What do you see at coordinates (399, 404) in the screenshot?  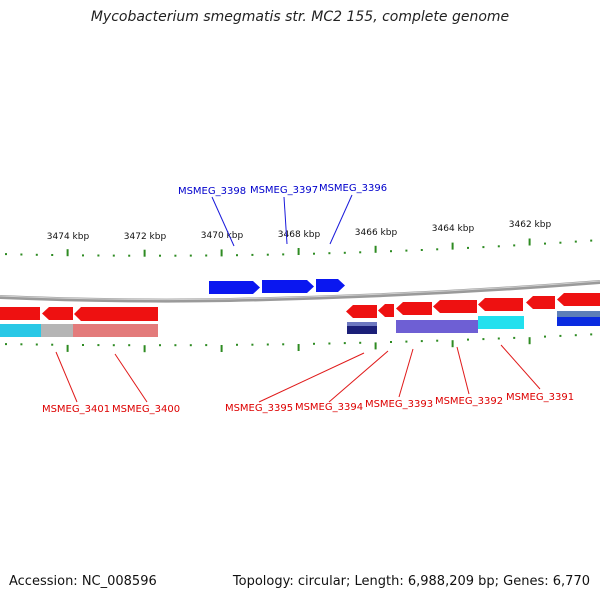 I see `gene-label-msmeg-3393: MSMEG_3393` at bounding box center [399, 404].